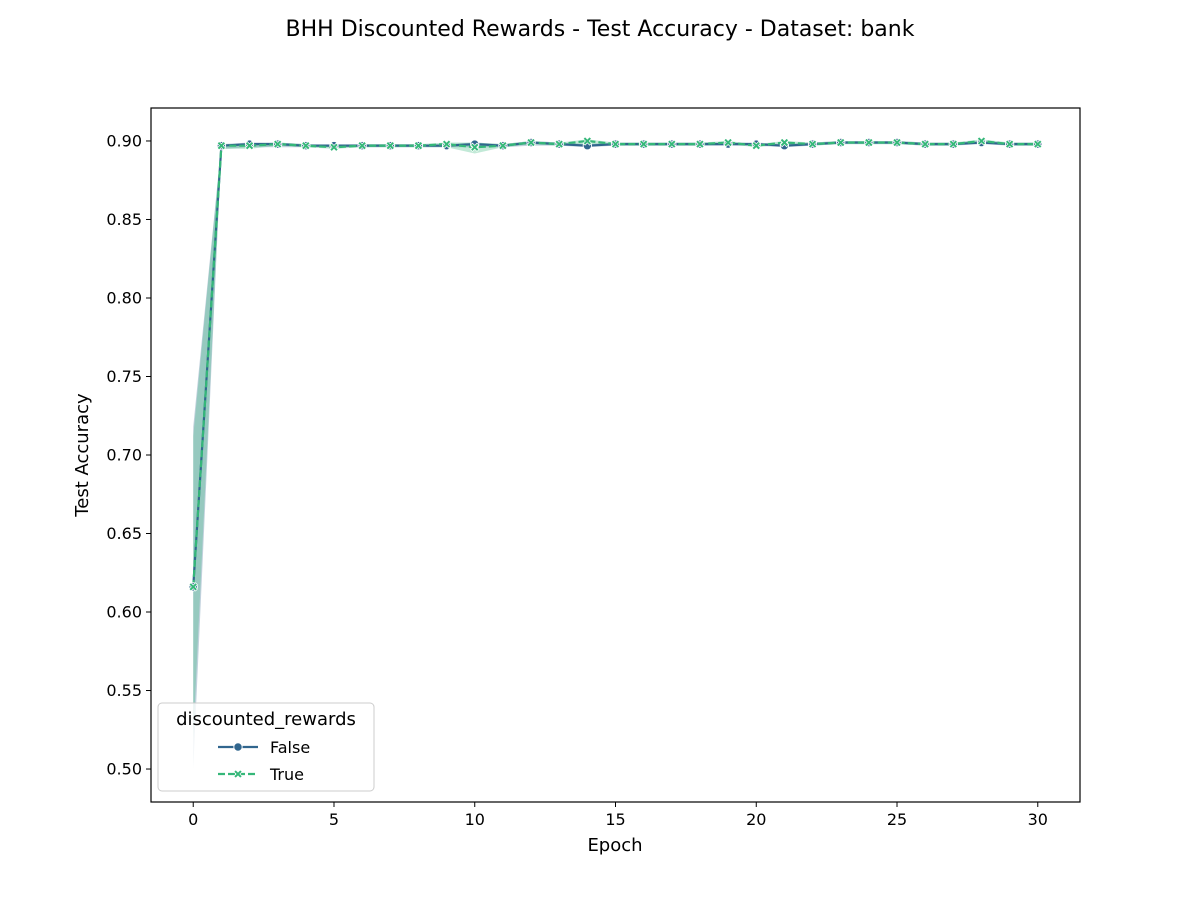 Image resolution: width=1200 pixels, height=900 pixels. I want to click on legend: discounted_rewards False True, so click(266, 747).